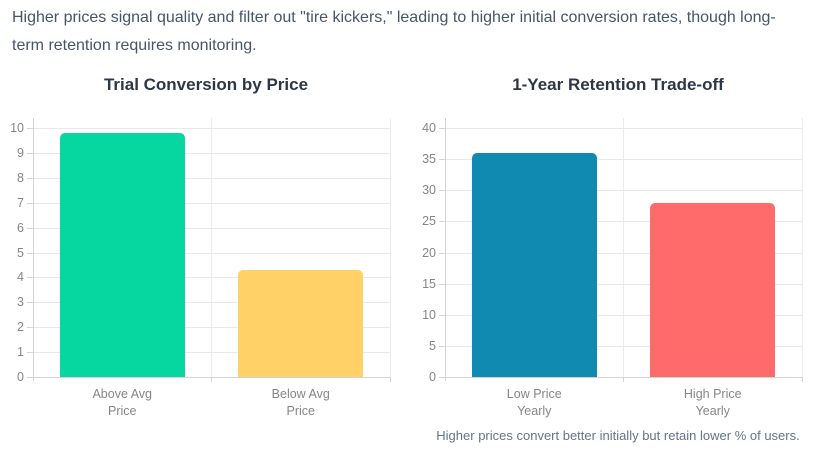  Describe the element at coordinates (713, 290) in the screenshot. I see `bar-high-price-yearly` at that location.